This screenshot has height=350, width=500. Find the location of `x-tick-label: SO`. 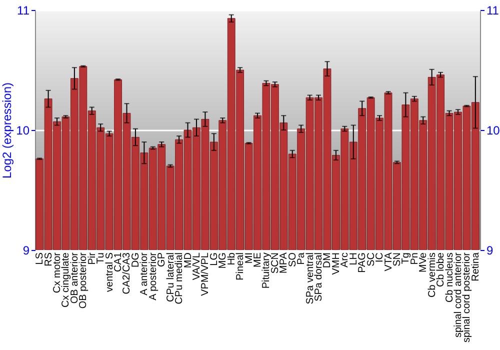

x-tick-label: SO is located at coordinates (292, 259).